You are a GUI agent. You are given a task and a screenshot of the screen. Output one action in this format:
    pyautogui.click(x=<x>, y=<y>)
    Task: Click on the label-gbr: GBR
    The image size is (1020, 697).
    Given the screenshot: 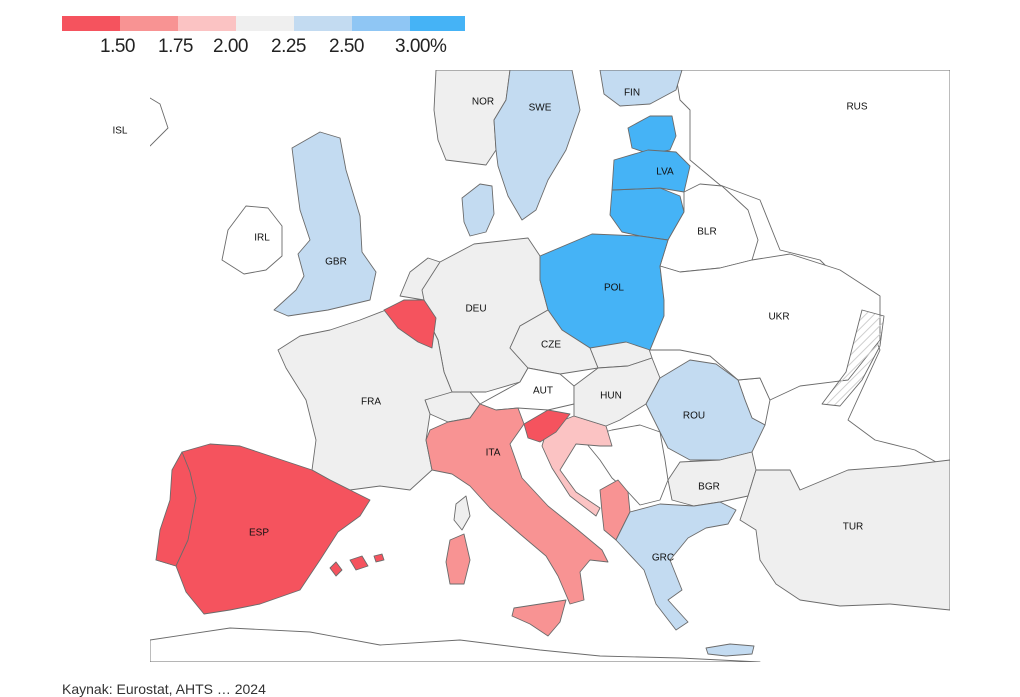 What is the action you would take?
    pyautogui.click(x=336, y=262)
    